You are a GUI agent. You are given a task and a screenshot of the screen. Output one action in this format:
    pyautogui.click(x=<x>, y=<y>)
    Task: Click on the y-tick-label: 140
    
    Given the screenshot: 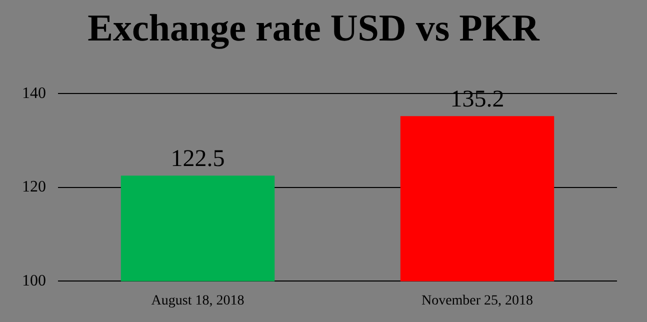 What is the action you would take?
    pyautogui.click(x=34, y=93)
    